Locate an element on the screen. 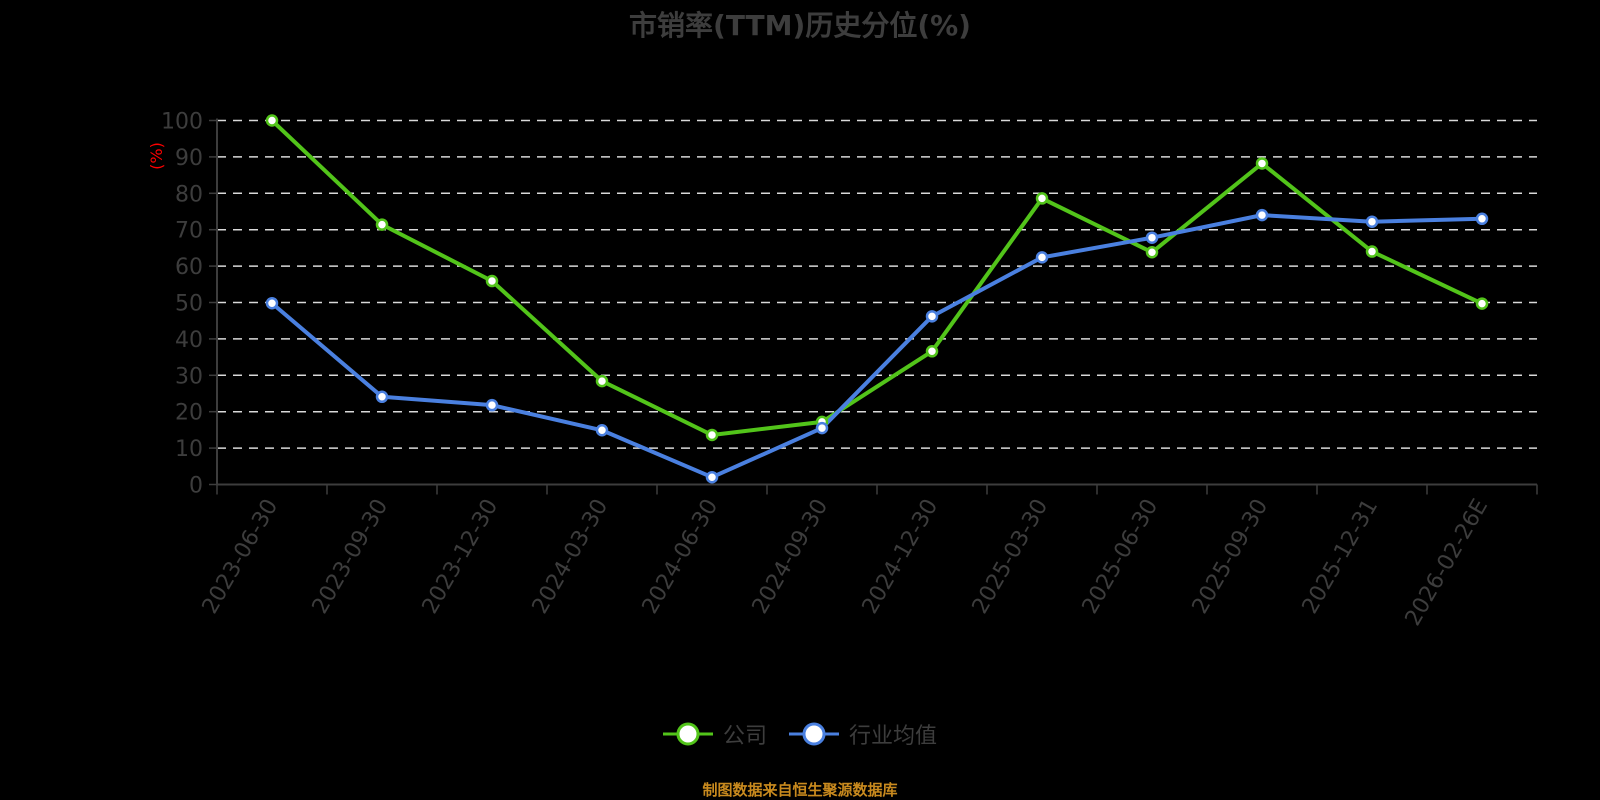 This screenshot has height=800, width=1600. x-tick-label: 2023-12-30 is located at coordinates (461, 556).